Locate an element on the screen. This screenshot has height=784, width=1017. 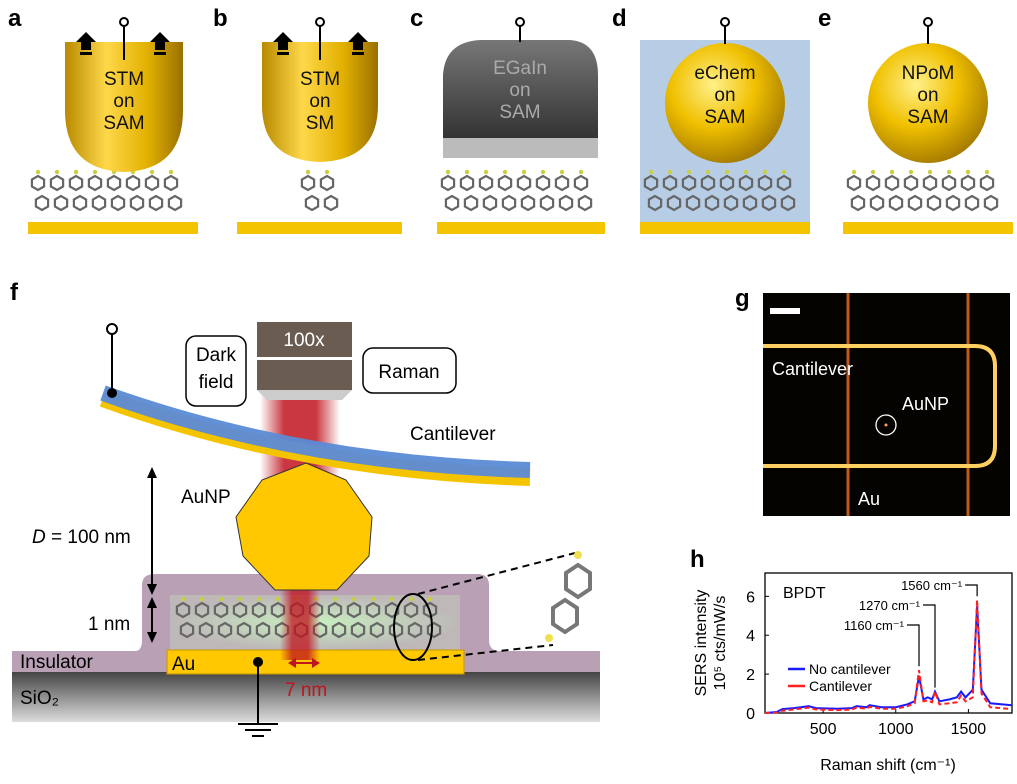
au-label: Au is located at coordinates (183, 664).